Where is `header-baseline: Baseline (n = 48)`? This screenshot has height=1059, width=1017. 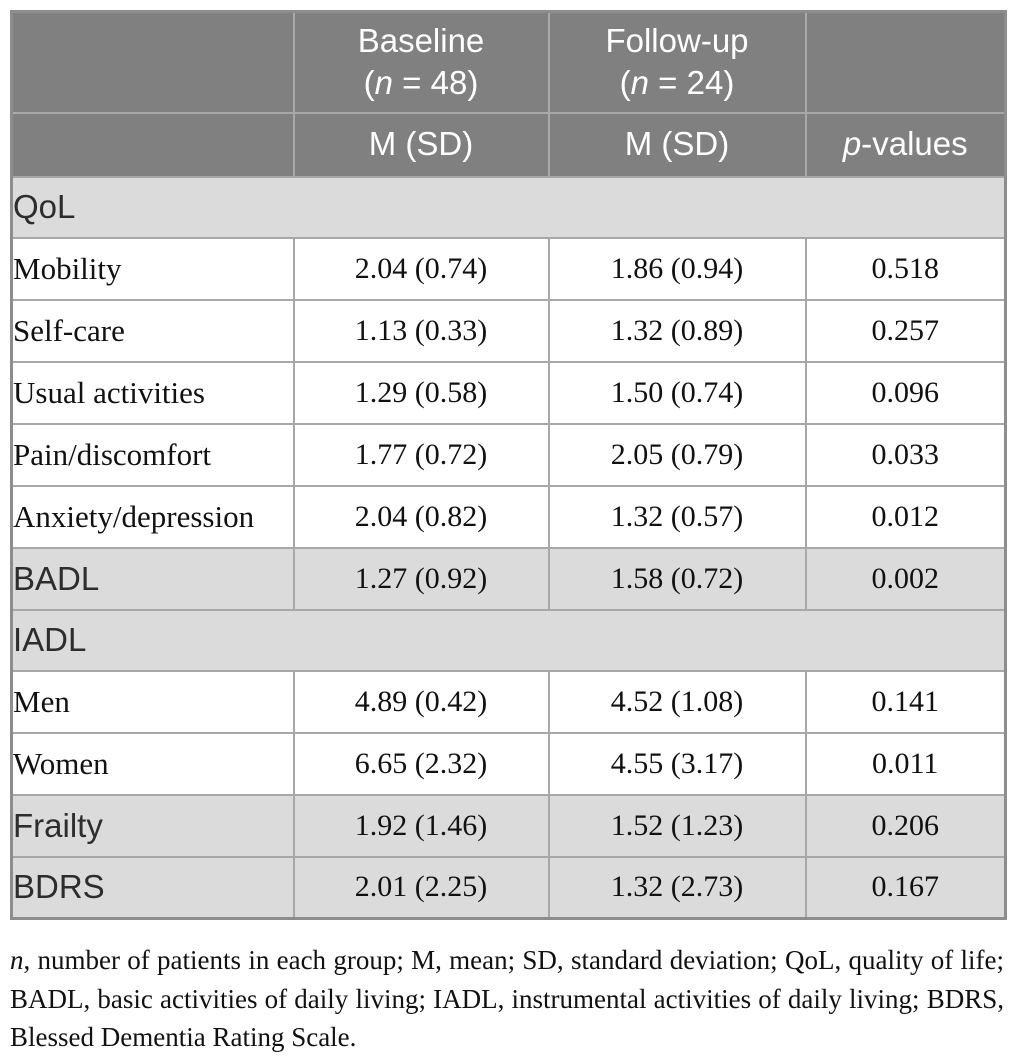
header-baseline: Baseline (n = 48) is located at coordinates (421, 62).